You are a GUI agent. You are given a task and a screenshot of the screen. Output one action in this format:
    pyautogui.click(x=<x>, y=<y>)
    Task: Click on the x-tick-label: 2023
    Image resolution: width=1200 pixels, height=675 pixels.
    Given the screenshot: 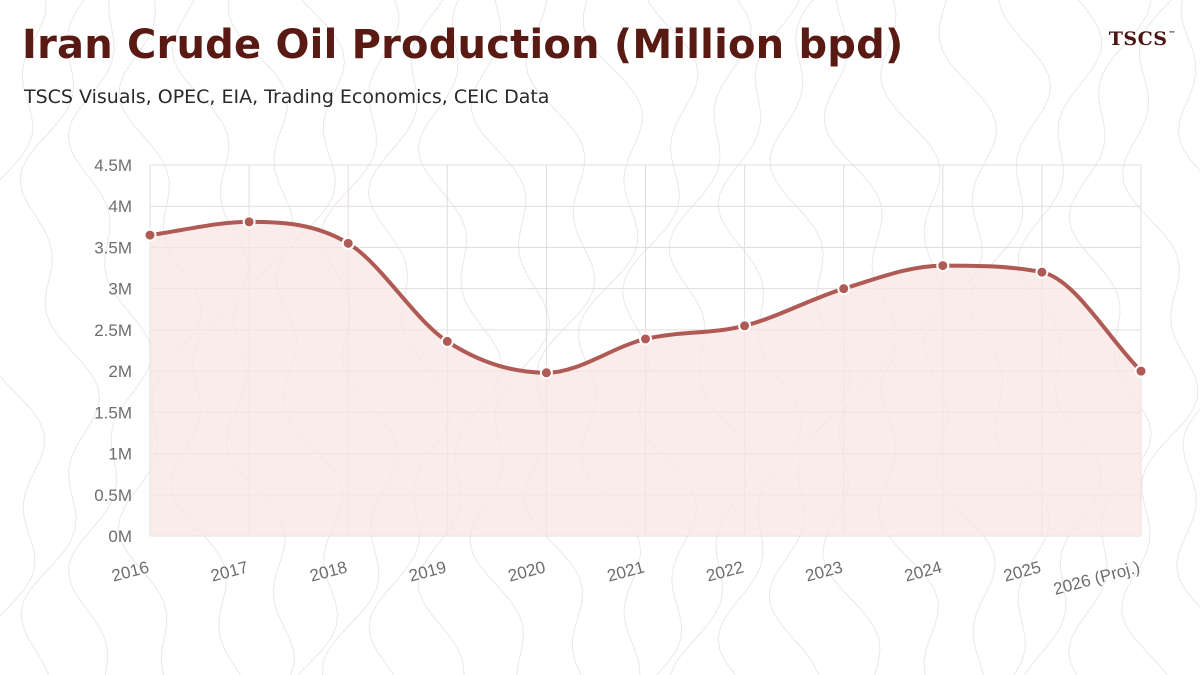 What is the action you would take?
    pyautogui.click(x=823, y=572)
    